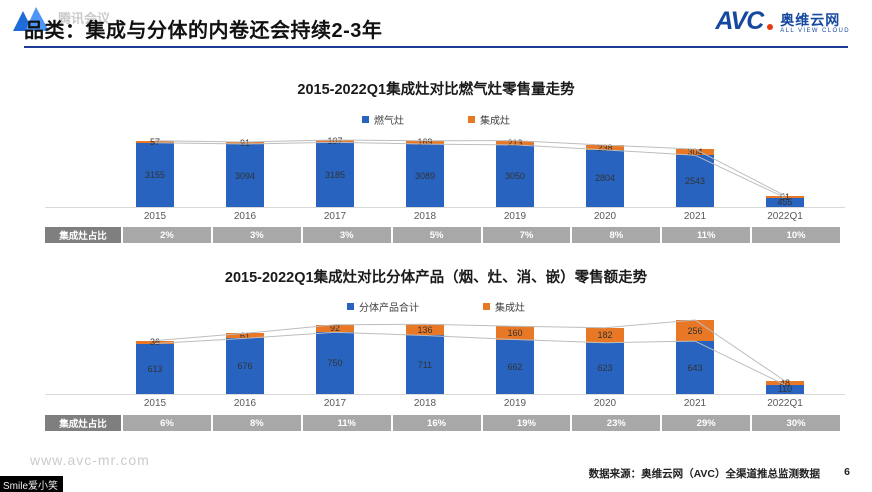 The height and width of the screenshot is (492, 872). Describe the element at coordinates (470, 403) in the screenshot. I see `chart2-x-axis: 2015 2016 2017 2018 2019 2020 2021 2022Q1` at that location.